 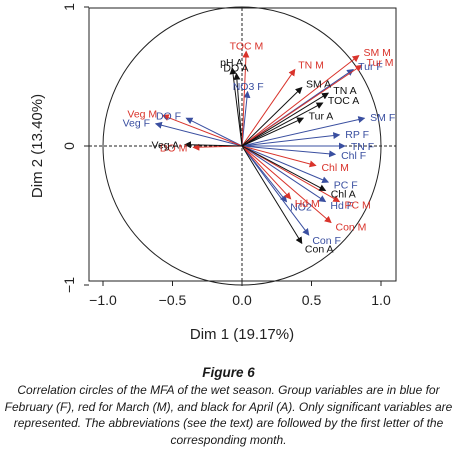 I want to click on vector-label: Tur F, so click(x=370, y=67).